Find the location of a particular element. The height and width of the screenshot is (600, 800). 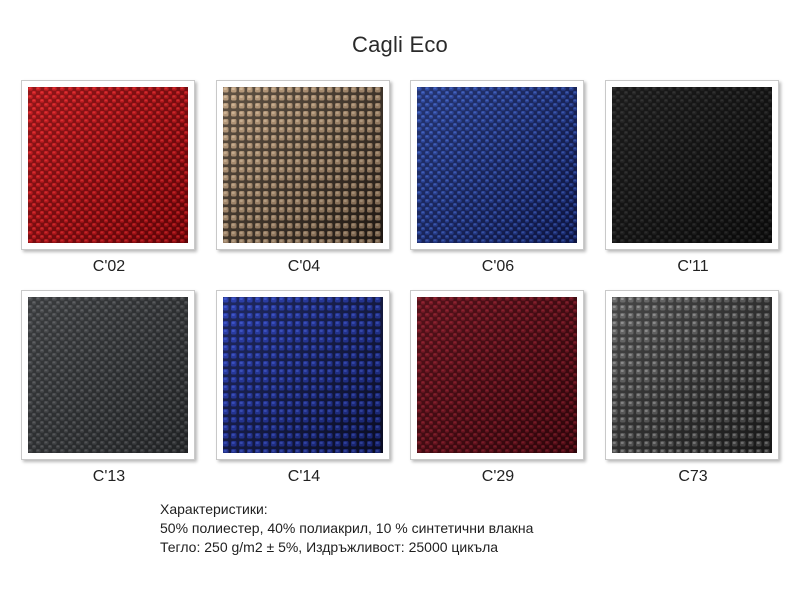

royal-blue-fabric-swatch is located at coordinates (303, 375).